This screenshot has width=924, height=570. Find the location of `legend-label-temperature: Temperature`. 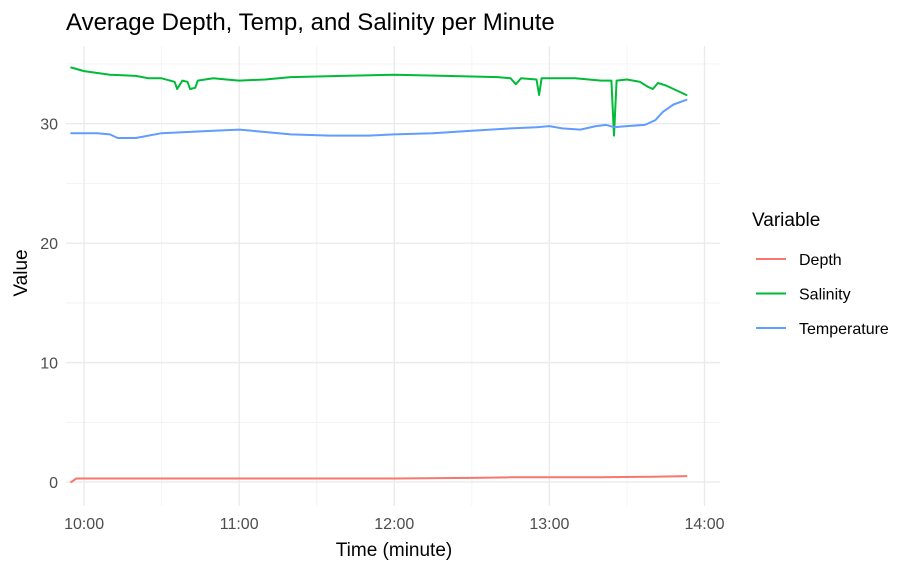

legend-label-temperature: Temperature is located at coordinates (844, 329).